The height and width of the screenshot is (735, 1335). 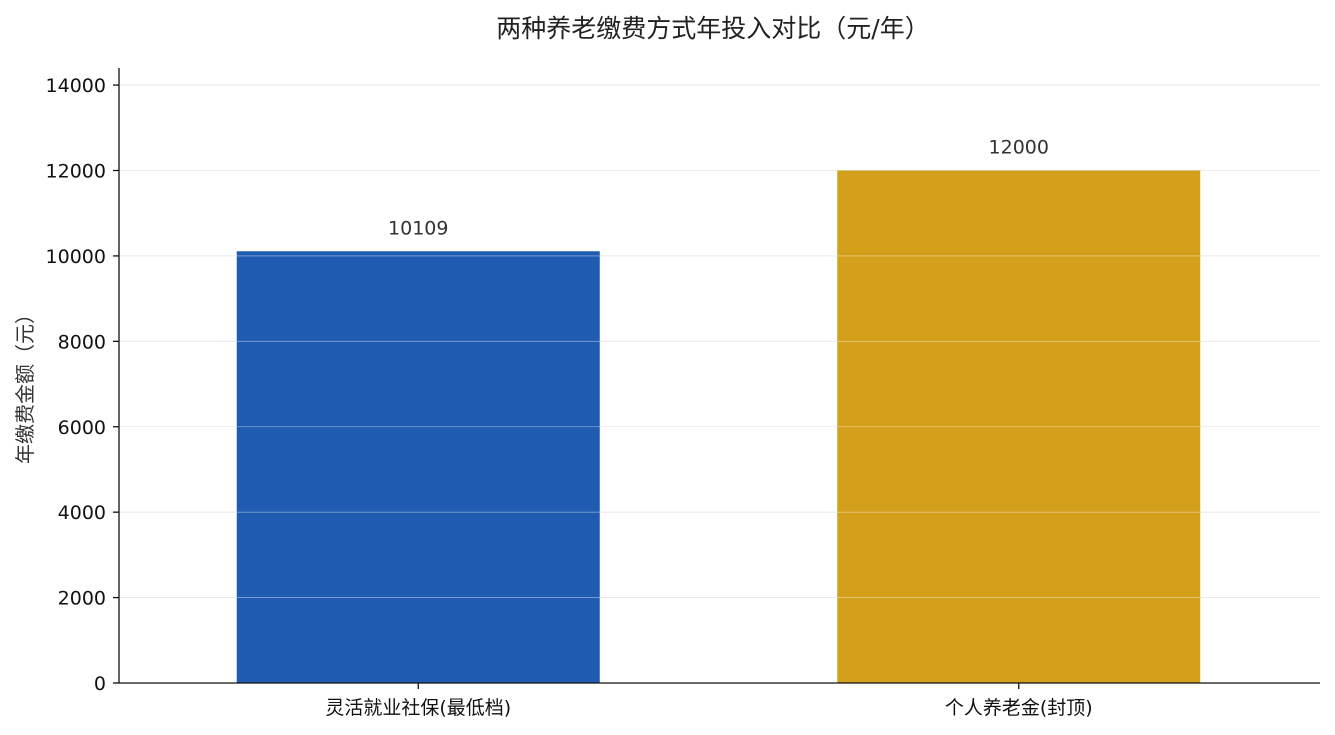 I want to click on y-tick-label: 4000, so click(x=82, y=513).